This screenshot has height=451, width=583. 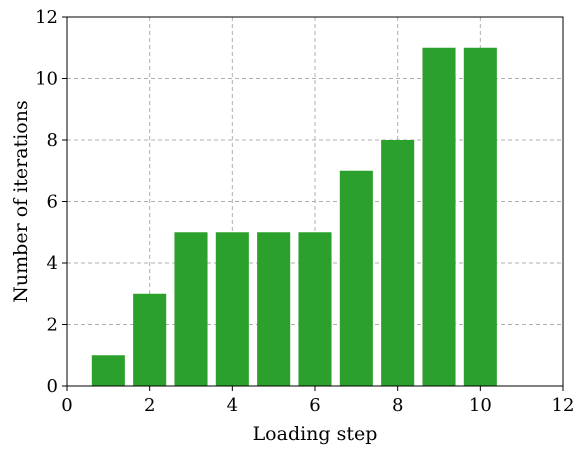 I want to click on x-tick-label: 6, so click(x=314, y=405).